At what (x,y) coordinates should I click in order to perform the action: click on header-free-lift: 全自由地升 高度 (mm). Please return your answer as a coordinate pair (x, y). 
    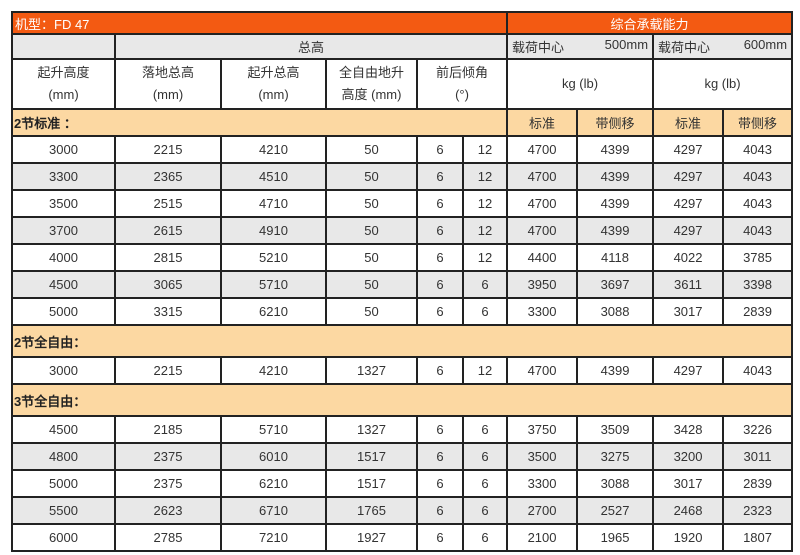
    Looking at the image, I should click on (371, 84).